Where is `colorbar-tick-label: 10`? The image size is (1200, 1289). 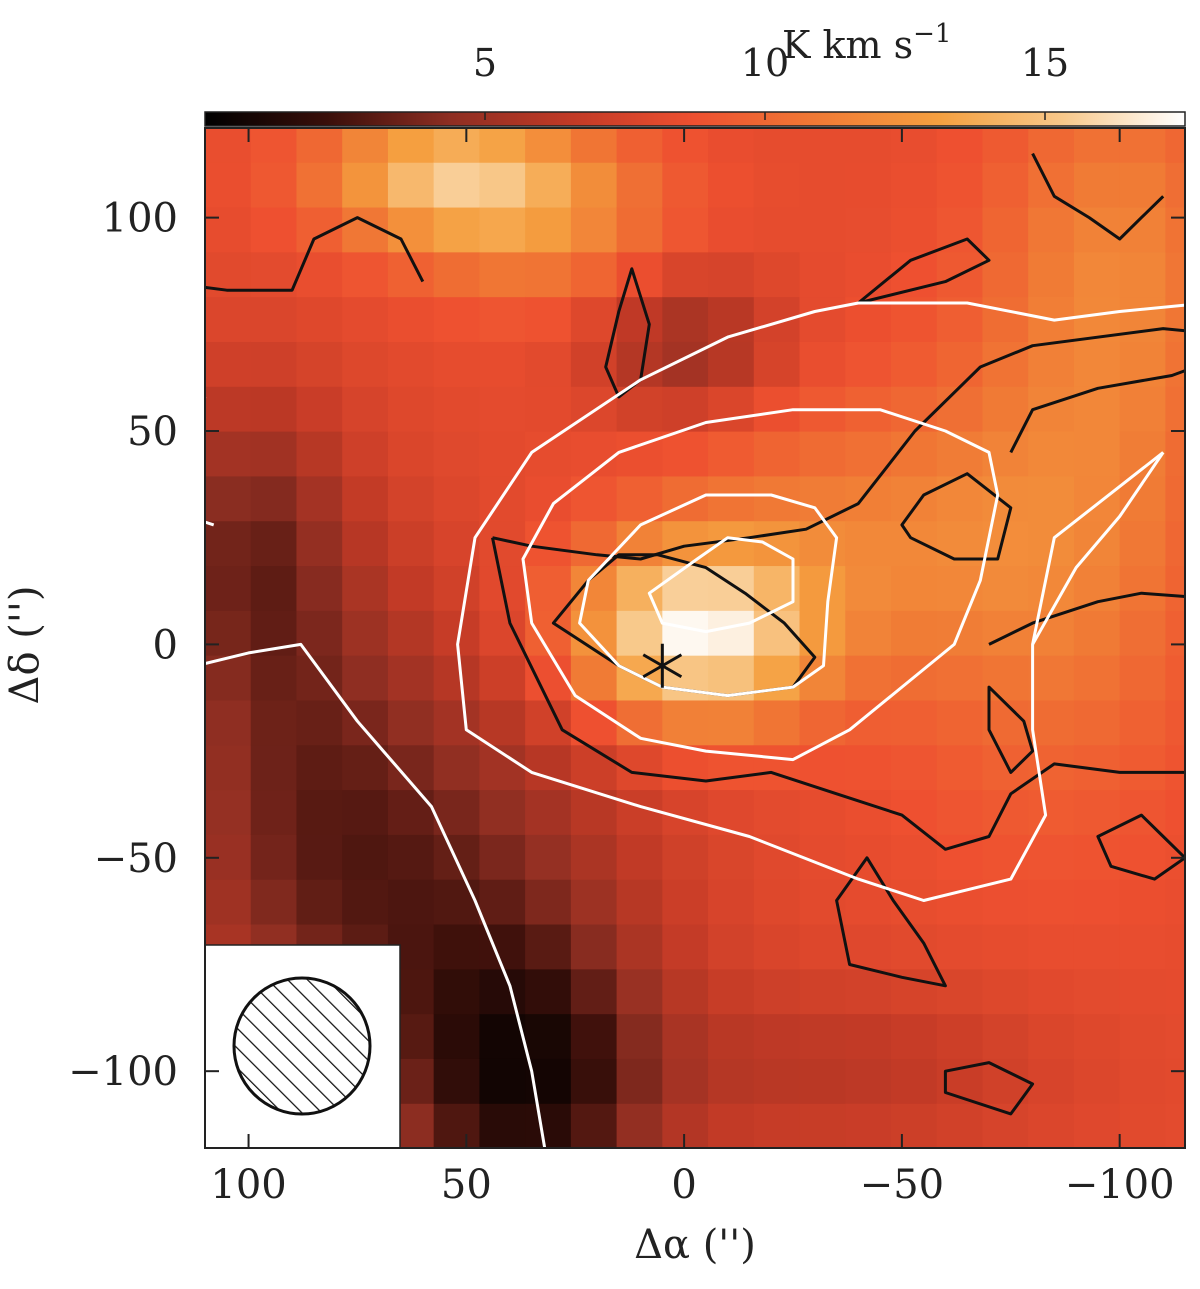
colorbar-tick-label: 10 is located at coordinates (765, 63).